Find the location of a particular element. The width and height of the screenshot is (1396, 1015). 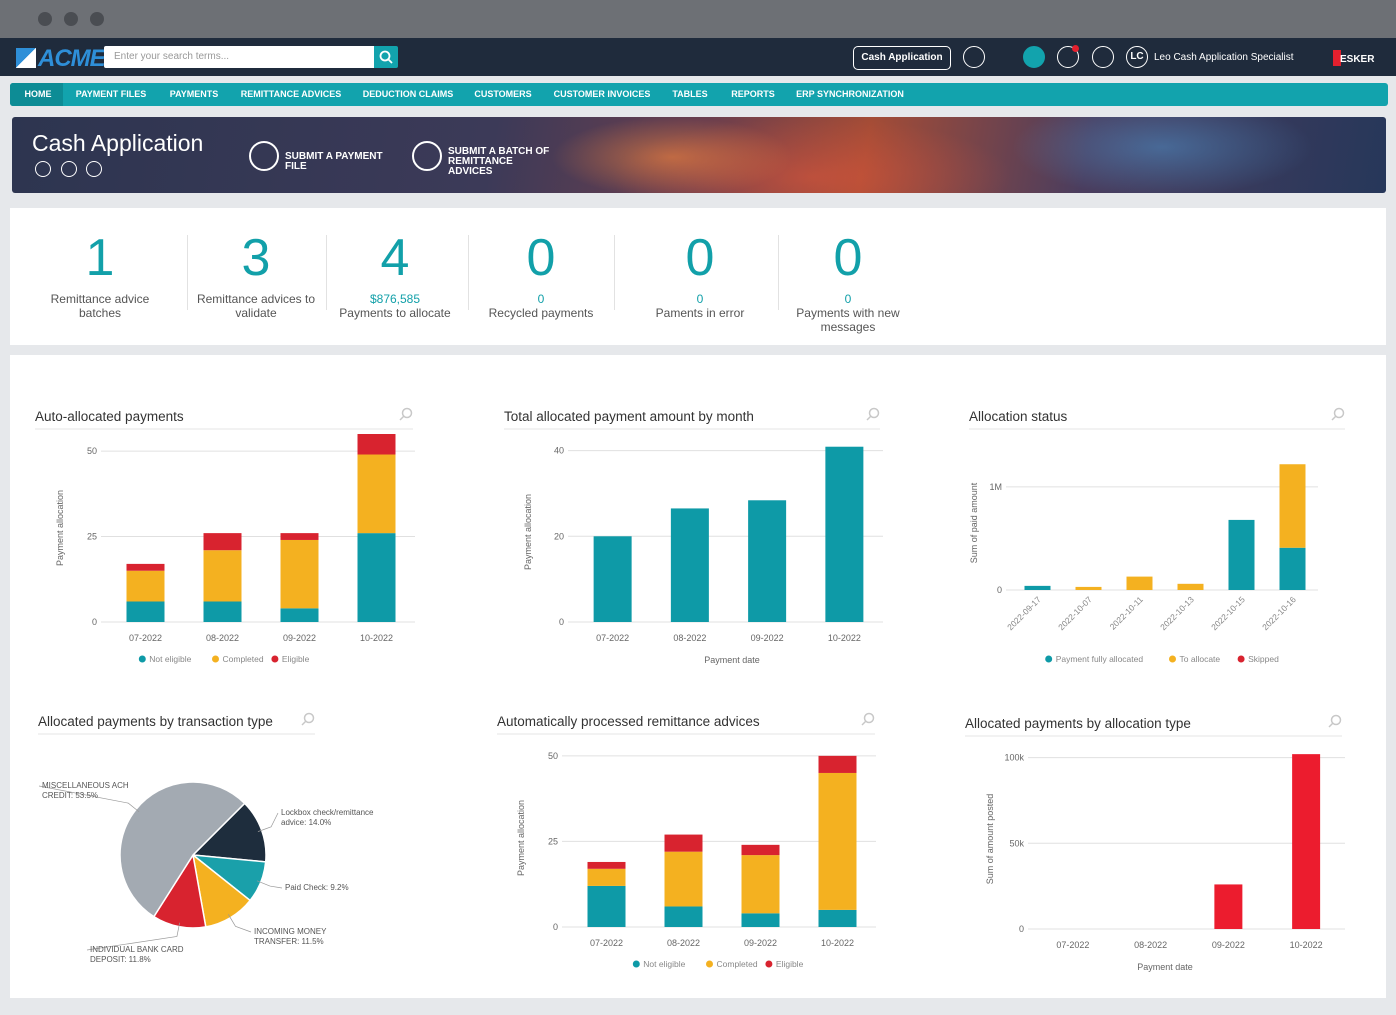

x-axis-label: Payment date is located at coordinates (1165, 967).